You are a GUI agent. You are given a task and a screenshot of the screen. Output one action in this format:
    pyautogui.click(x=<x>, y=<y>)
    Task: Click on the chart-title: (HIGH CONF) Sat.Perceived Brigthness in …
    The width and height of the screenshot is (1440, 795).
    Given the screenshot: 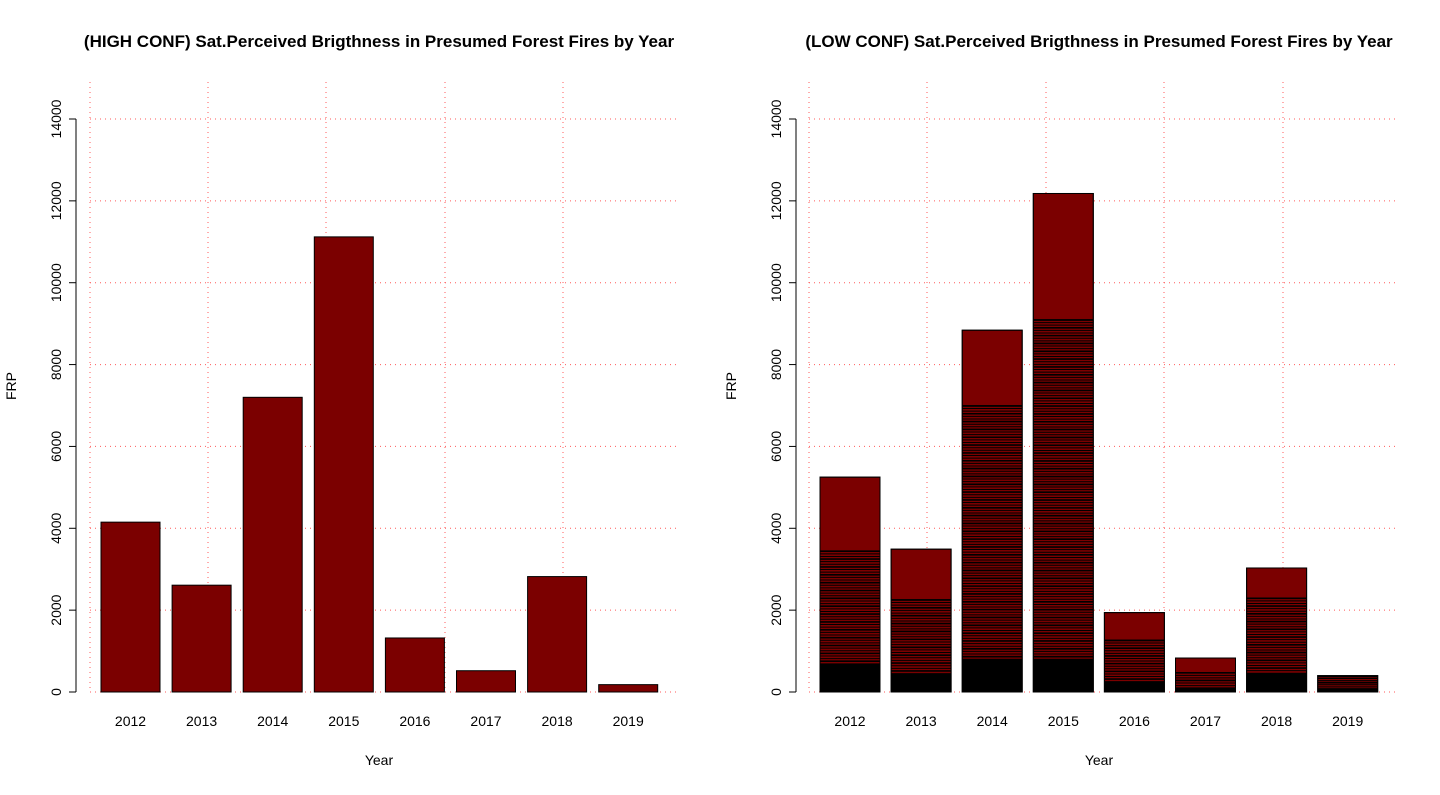 What is the action you would take?
    pyautogui.click(x=379, y=41)
    